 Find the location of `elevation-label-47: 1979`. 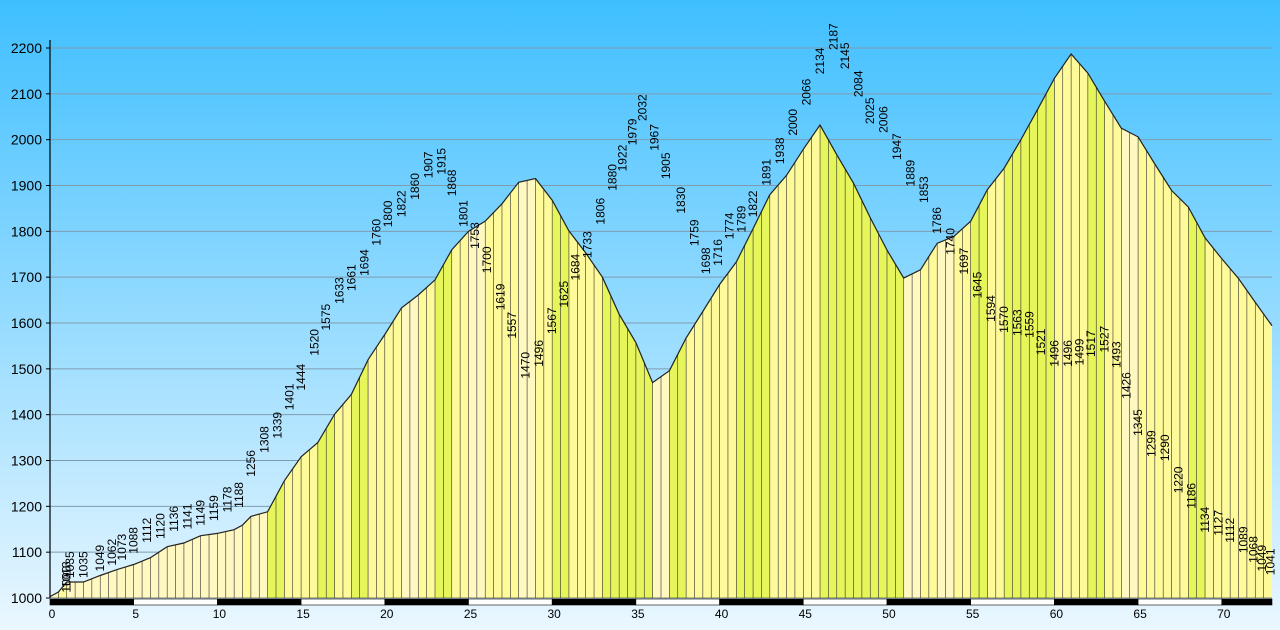

elevation-label-47: 1979 is located at coordinates (632, 131).